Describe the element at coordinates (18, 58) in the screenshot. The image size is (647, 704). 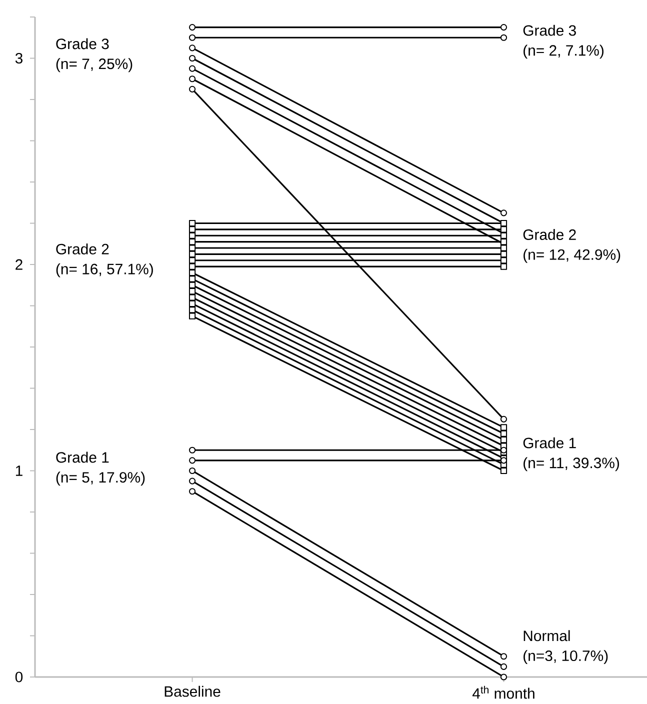
I see `y-tick-label: 3` at that location.